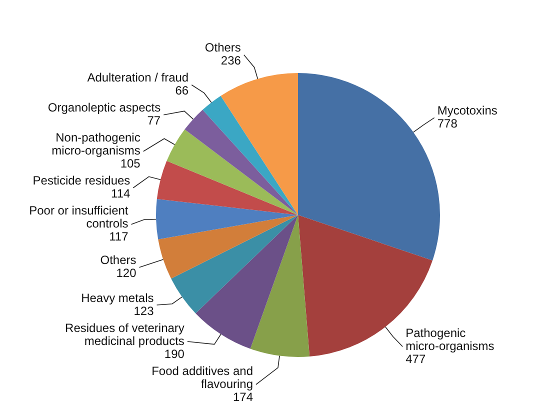 The image size is (537, 416). I want to click on data-label: 123, so click(144, 311).